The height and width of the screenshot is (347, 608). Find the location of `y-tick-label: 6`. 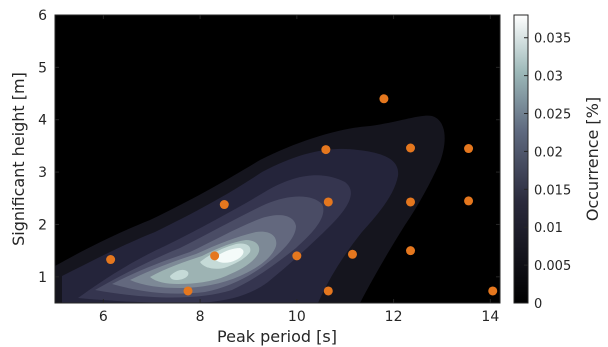

y-tick-label: 6 is located at coordinates (42, 16).